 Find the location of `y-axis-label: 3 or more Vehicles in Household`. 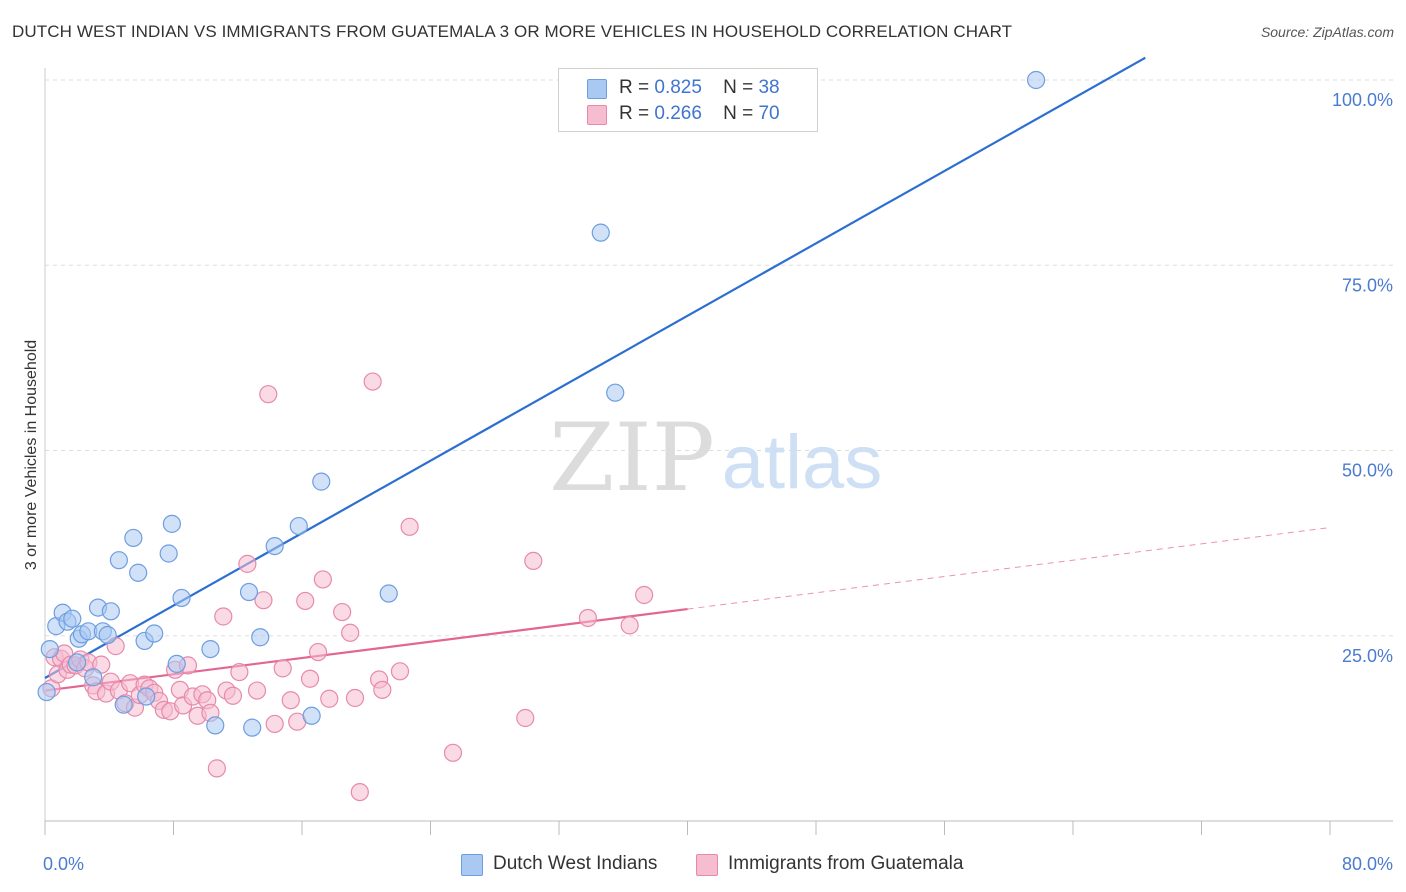

y-axis-label: 3 or more Vehicles in Household is located at coordinates (31, 455).